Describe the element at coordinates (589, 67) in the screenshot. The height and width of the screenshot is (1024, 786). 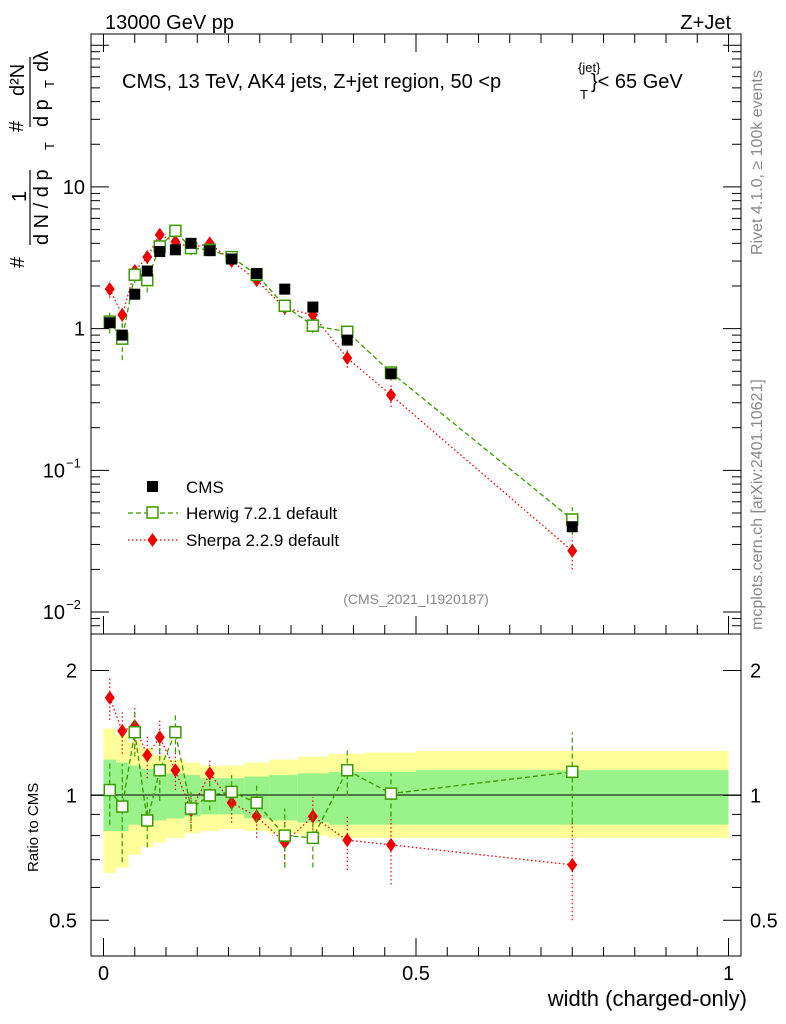
I see `plot-title-sup: {jet}` at that location.